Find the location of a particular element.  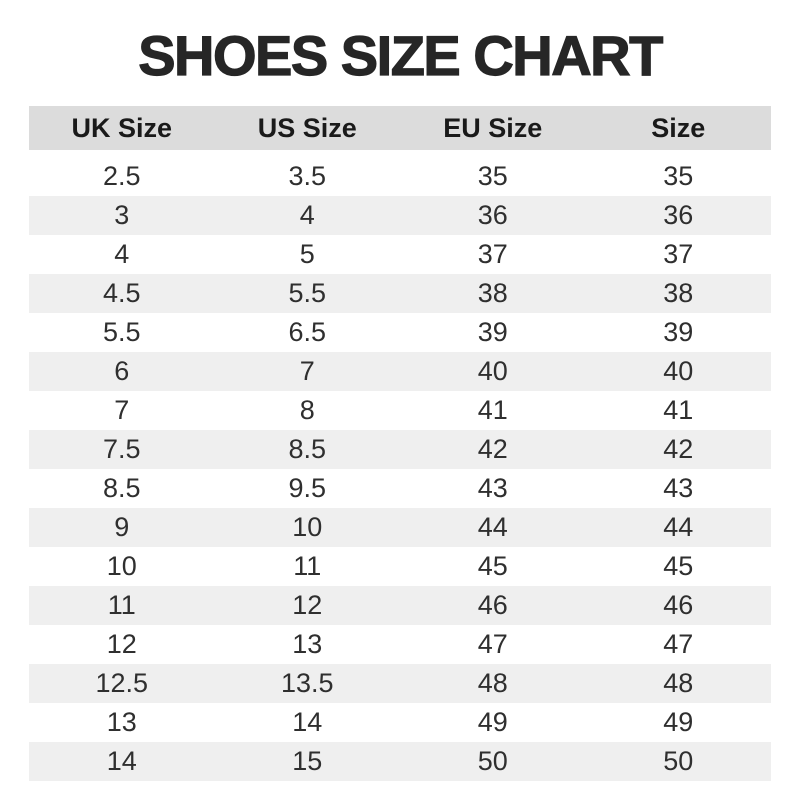

column-header-uk-size: UK Size is located at coordinates (122, 131).